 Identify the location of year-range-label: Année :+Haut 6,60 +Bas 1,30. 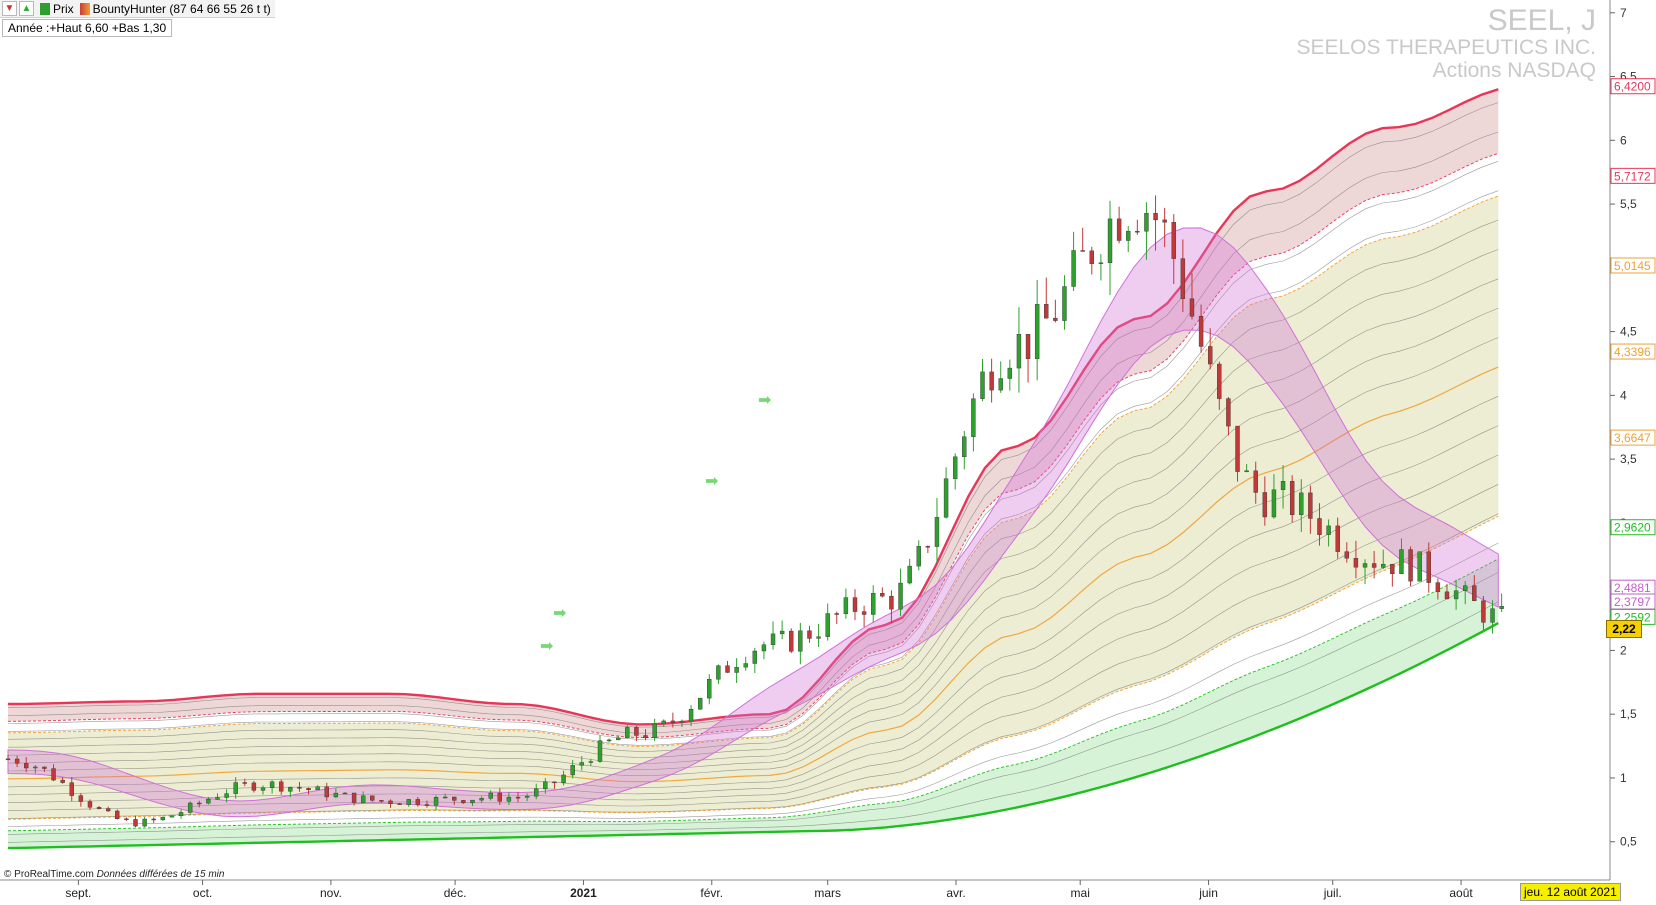
(87, 28).